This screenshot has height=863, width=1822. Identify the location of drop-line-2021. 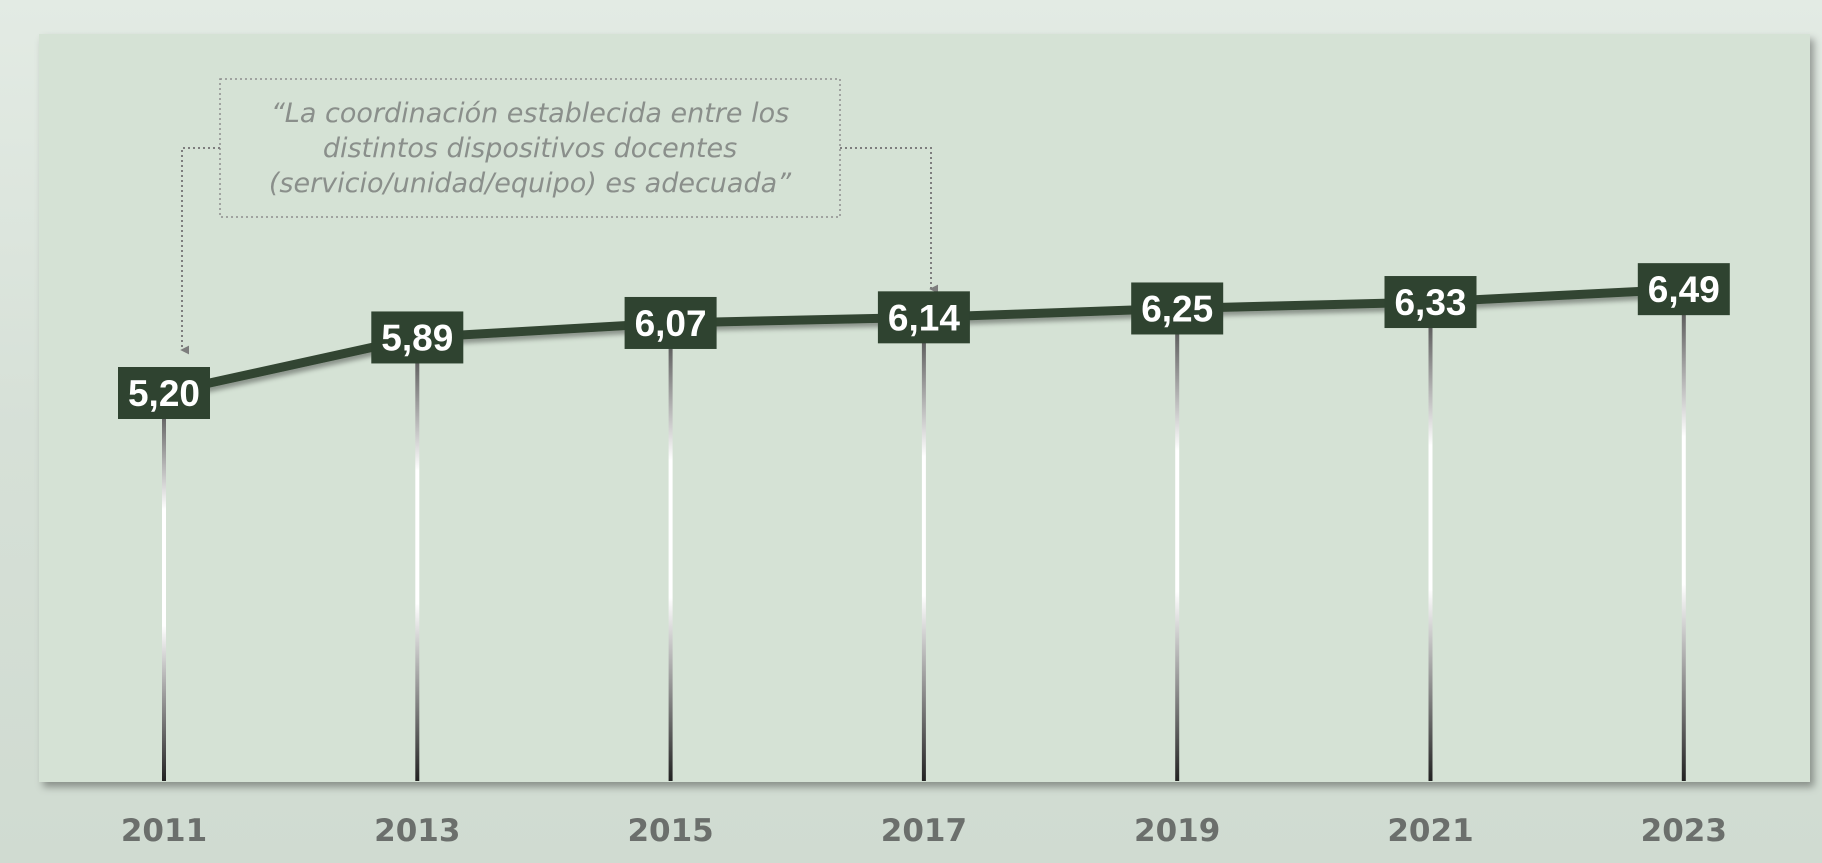
(1430, 541).